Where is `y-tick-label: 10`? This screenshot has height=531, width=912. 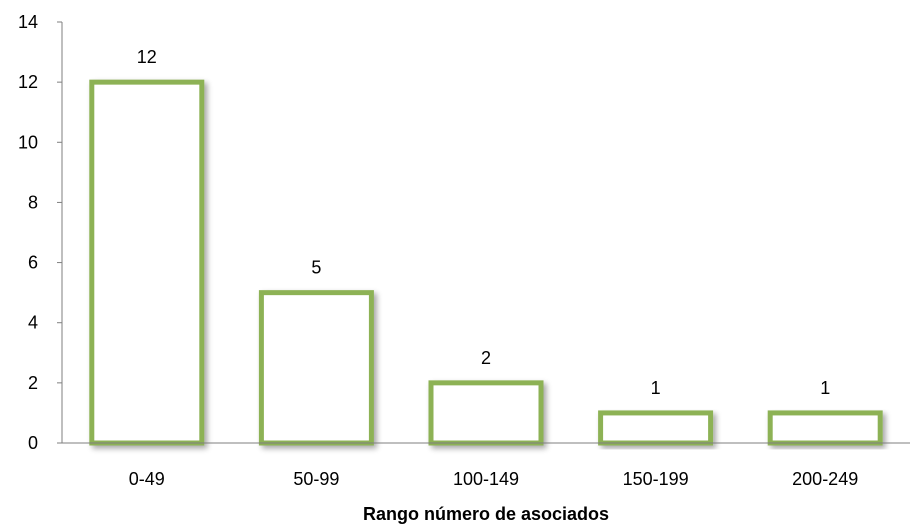 y-tick-label: 10 is located at coordinates (28, 142).